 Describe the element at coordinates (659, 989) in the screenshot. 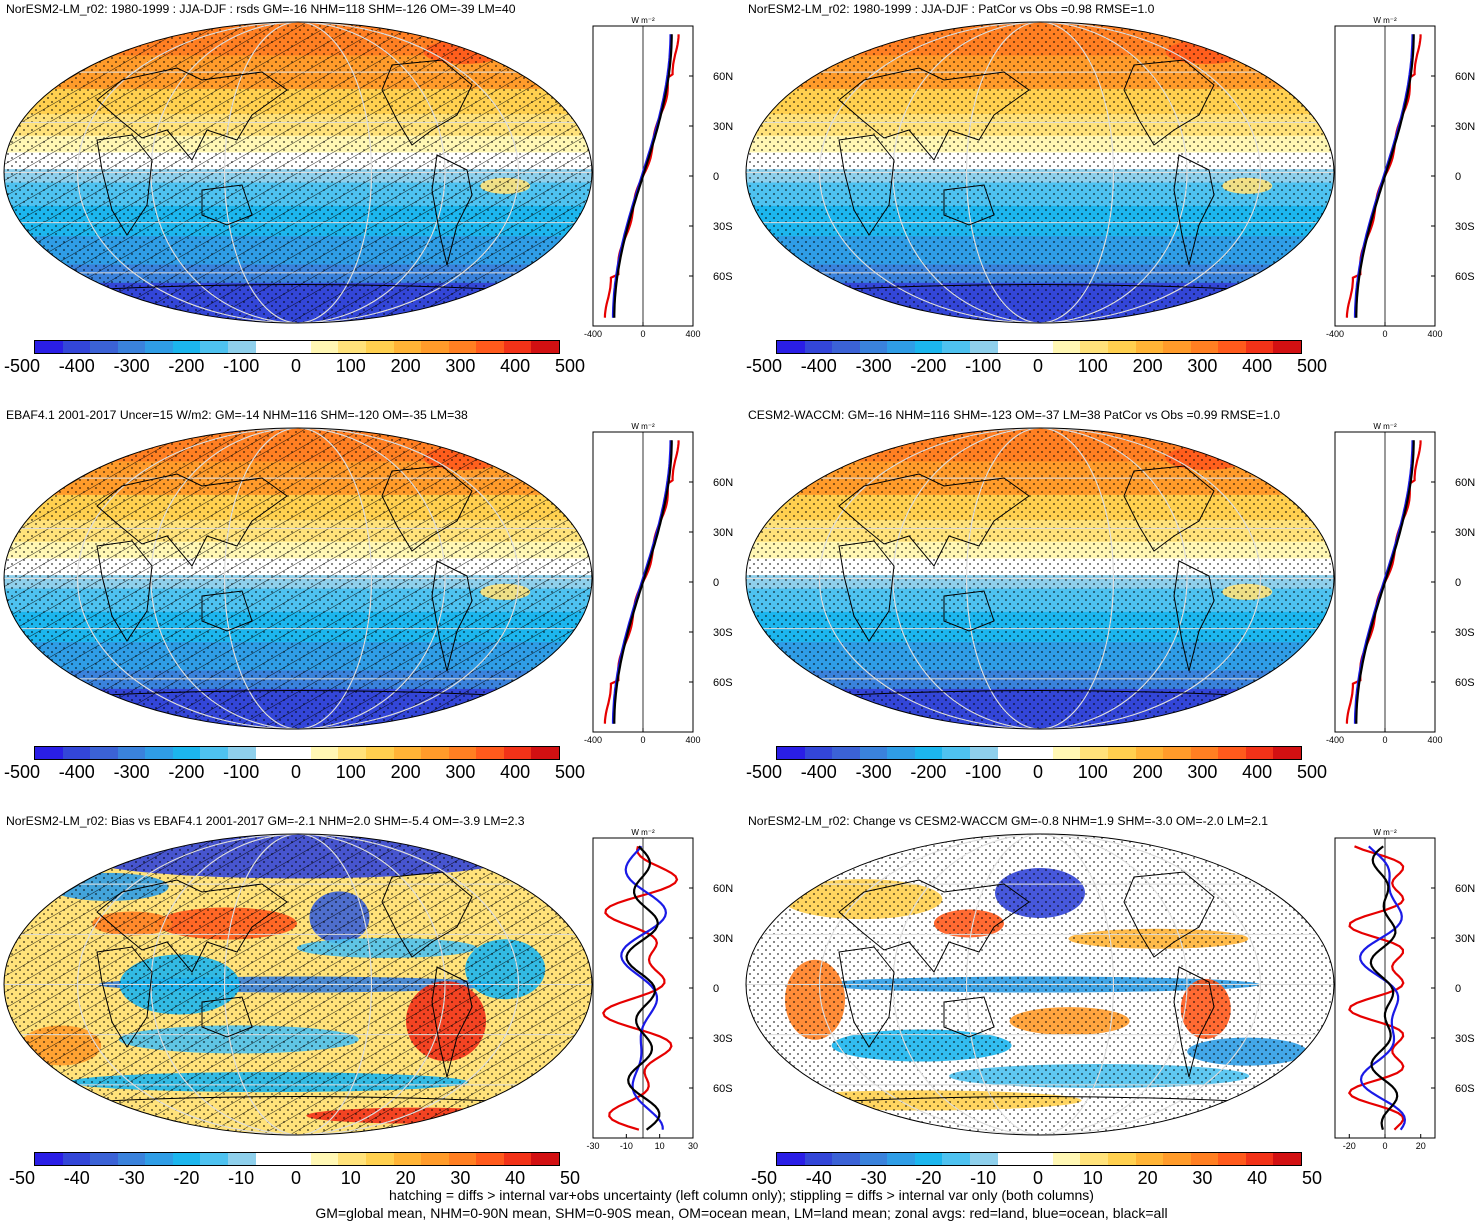

I see `zonal-mean-plot: W m⁻² -30 -10 10 30 60N 30N 0 30S 60S` at that location.